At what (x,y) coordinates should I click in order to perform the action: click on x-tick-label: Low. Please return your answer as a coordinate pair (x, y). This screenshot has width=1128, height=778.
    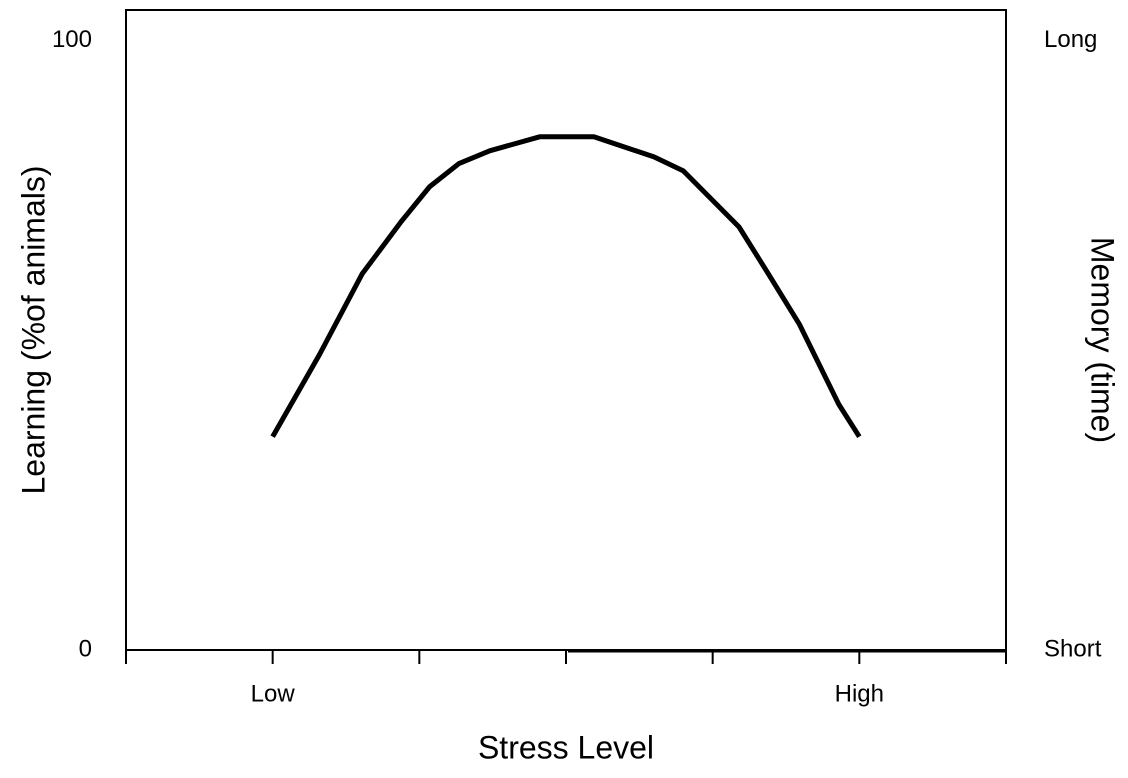
    Looking at the image, I should click on (273, 693).